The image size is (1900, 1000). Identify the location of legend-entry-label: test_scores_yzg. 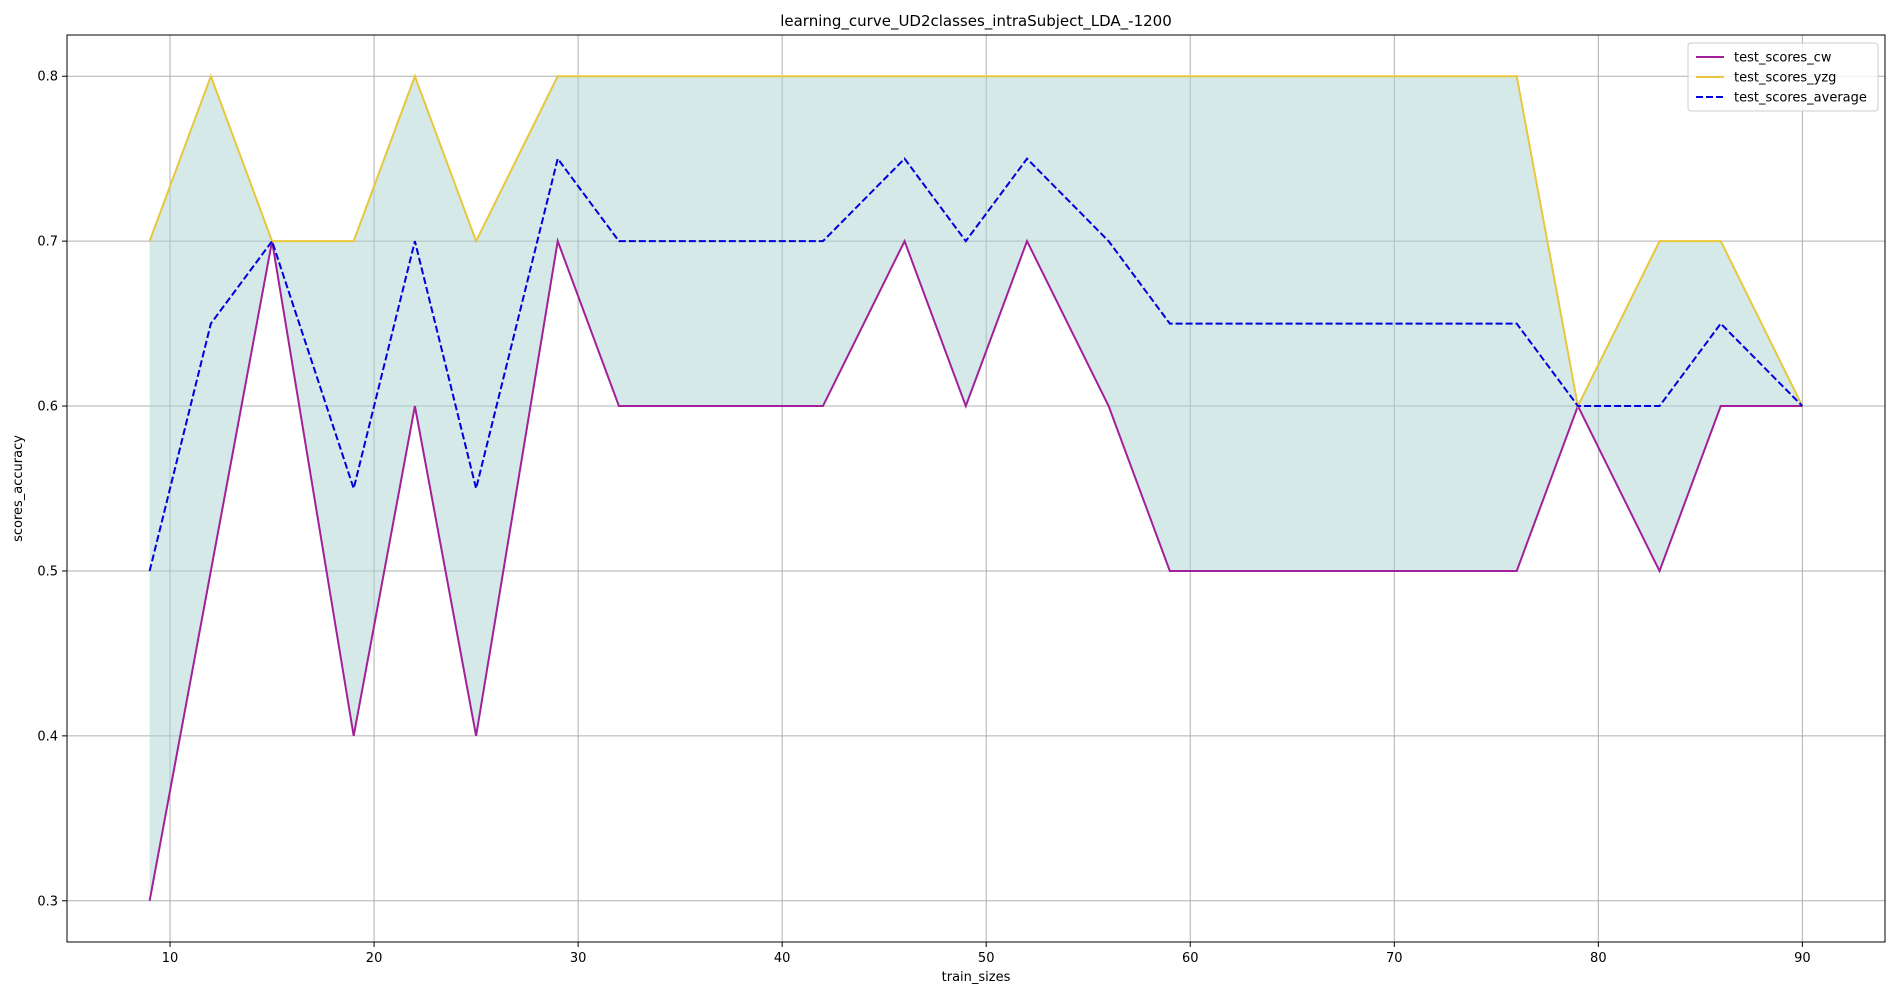
(1785, 78).